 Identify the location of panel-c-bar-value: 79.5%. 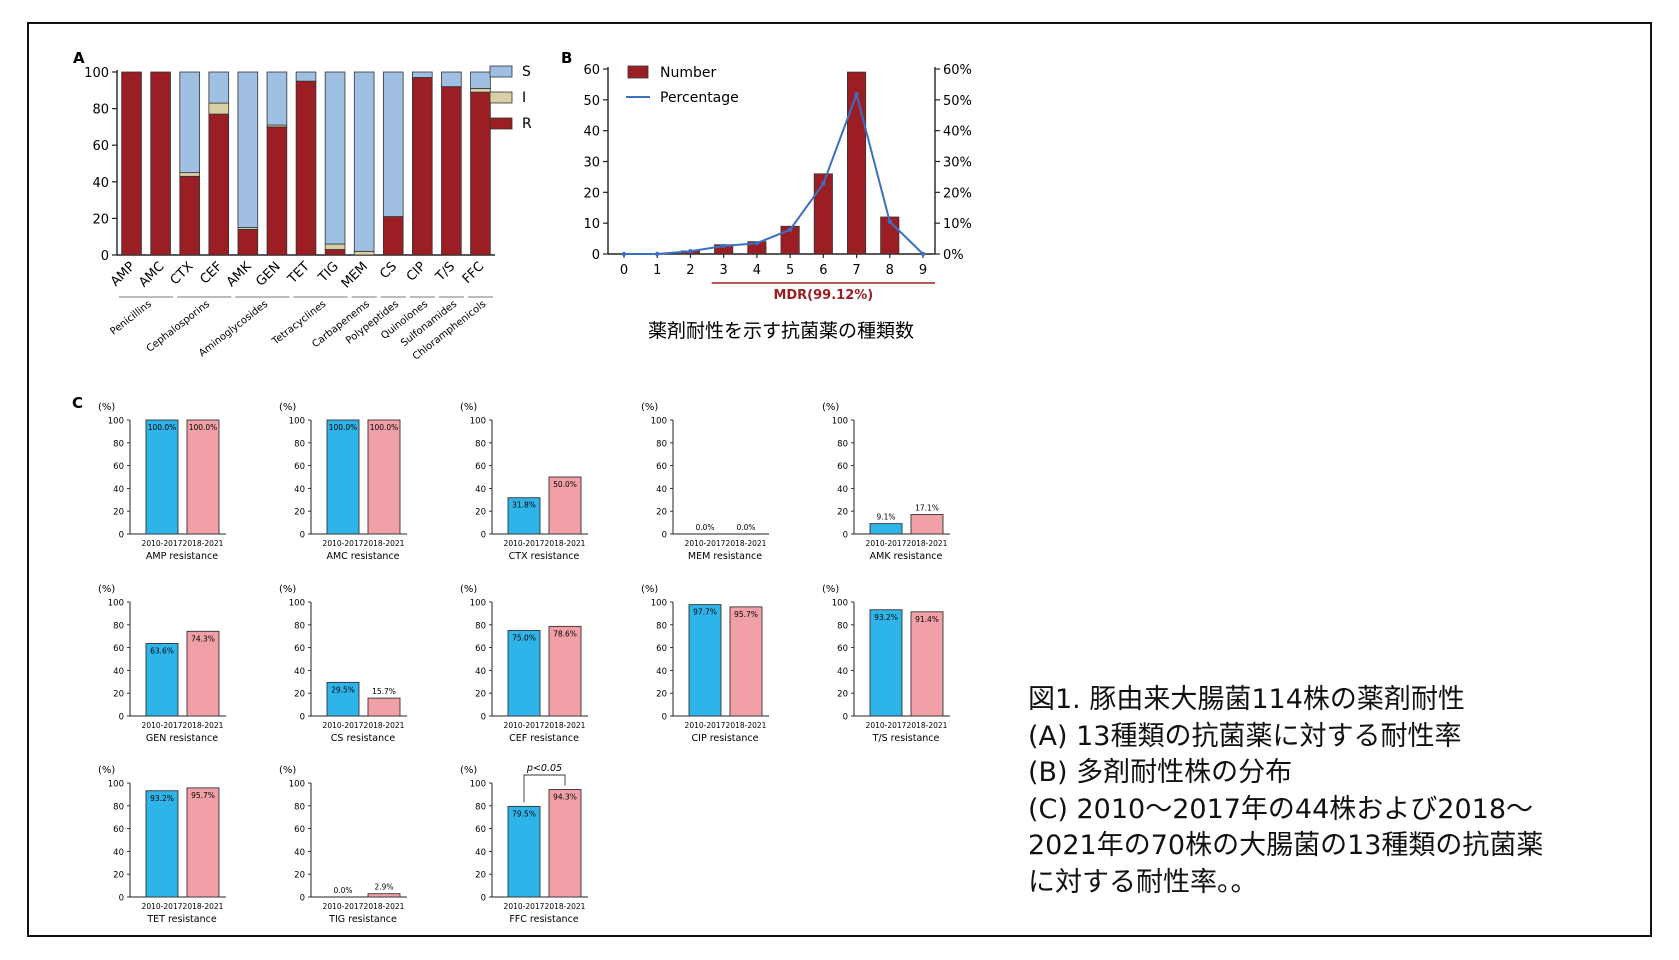
(524, 813).